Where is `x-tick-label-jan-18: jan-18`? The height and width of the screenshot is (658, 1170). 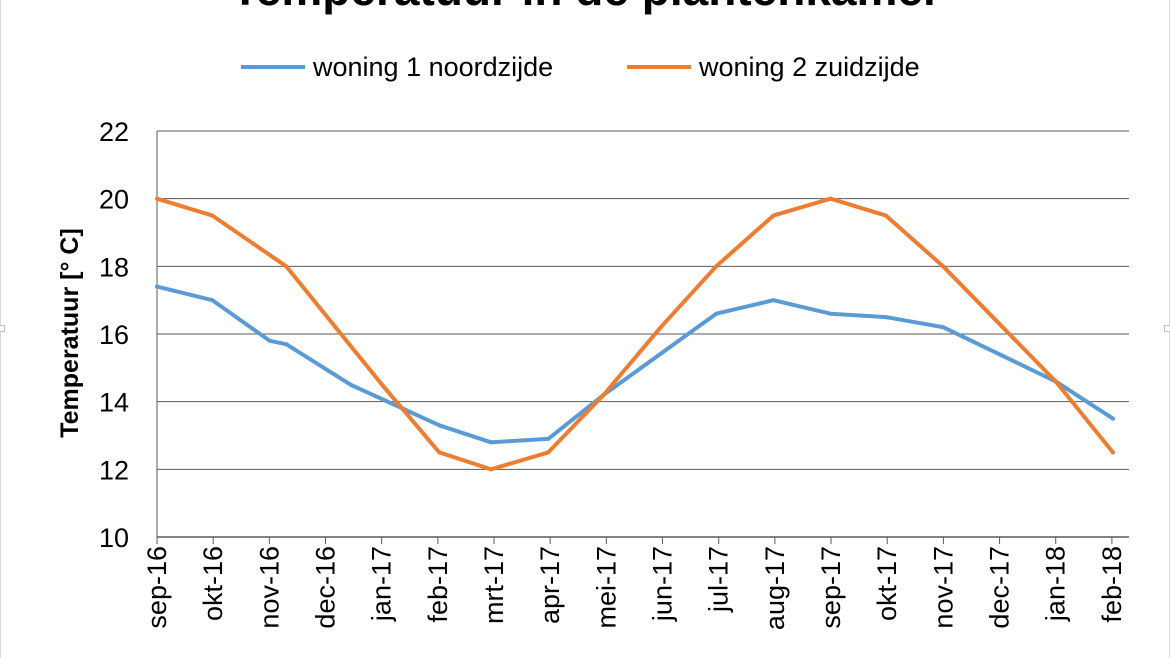 x-tick-label-jan-18: jan-18 is located at coordinates (1056, 584).